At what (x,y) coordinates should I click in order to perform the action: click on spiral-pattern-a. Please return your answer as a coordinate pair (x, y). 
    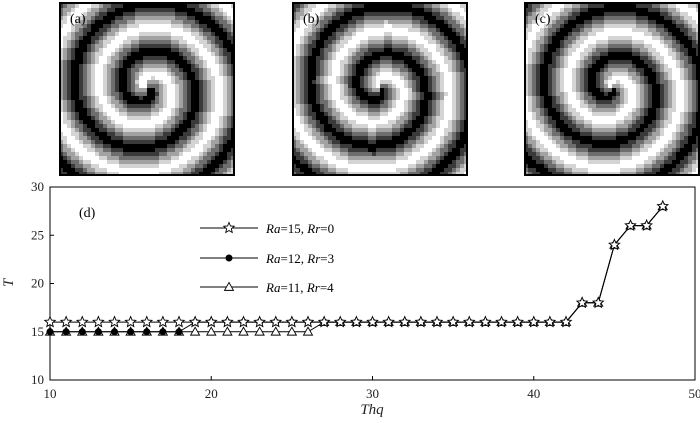
    Looking at the image, I should click on (147, 89).